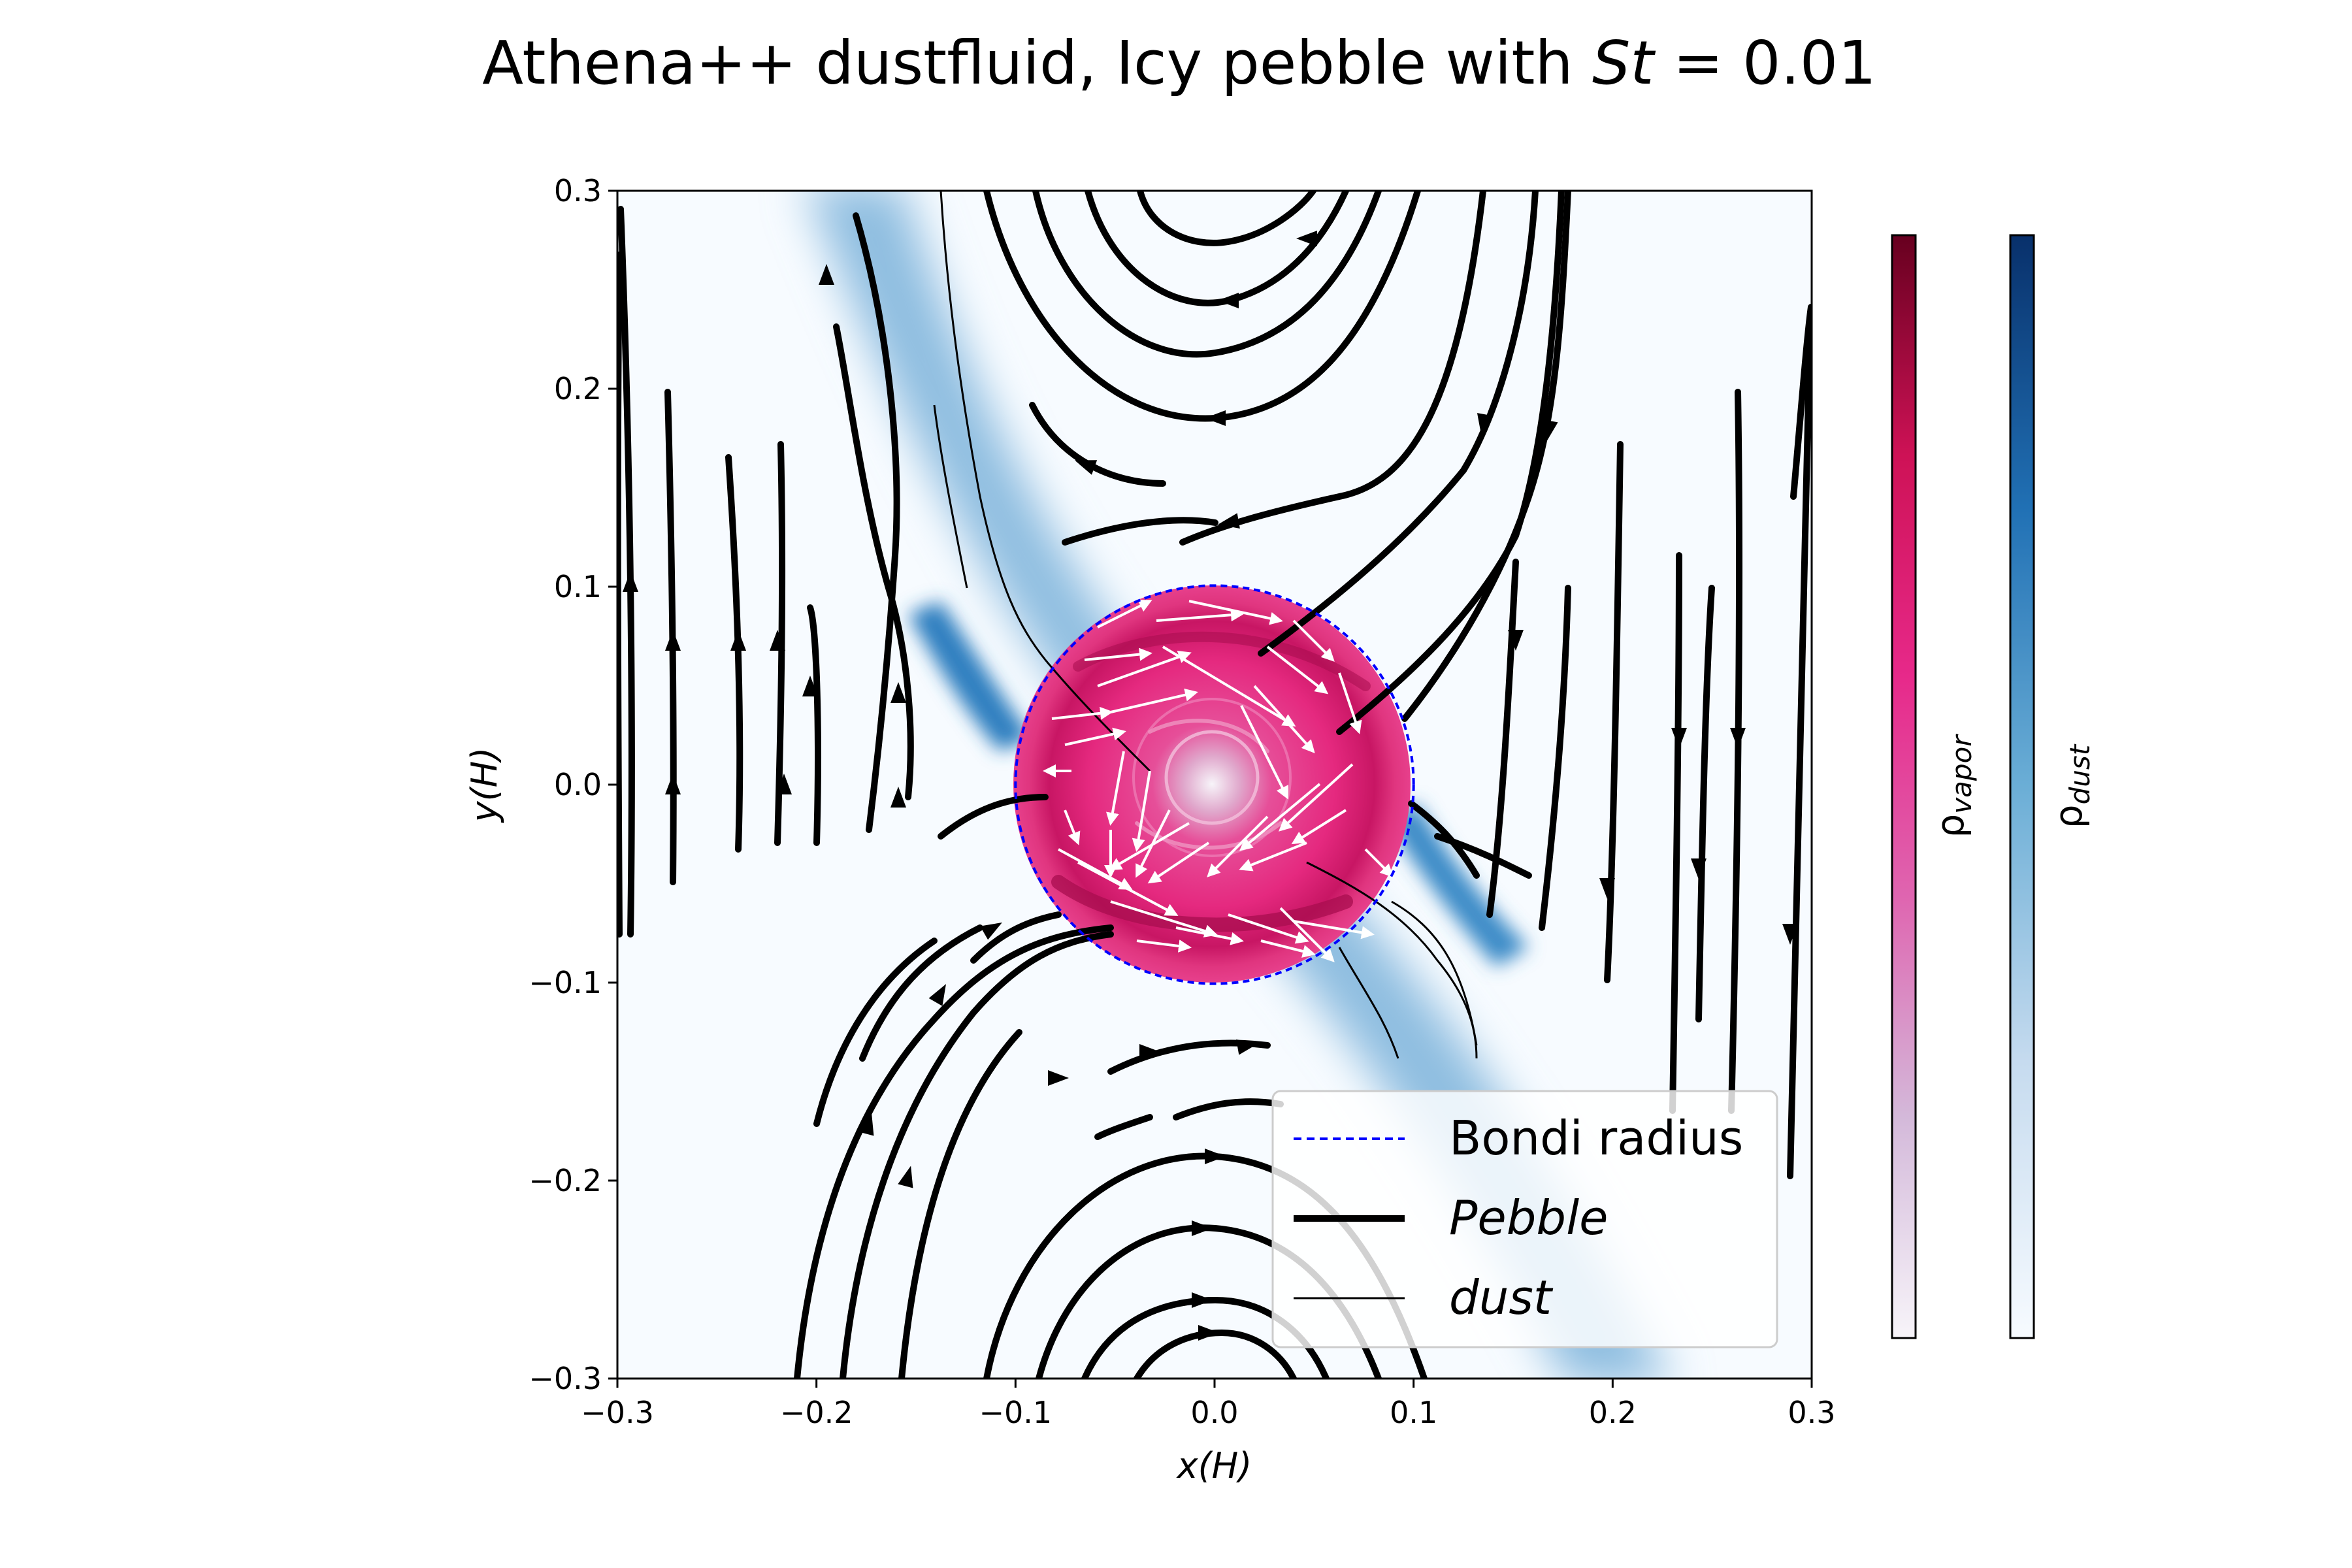 Image resolution: width=2352 pixels, height=1568 pixels. What do you see at coordinates (578, 784) in the screenshot?
I see `y-tick-label: 0.0` at bounding box center [578, 784].